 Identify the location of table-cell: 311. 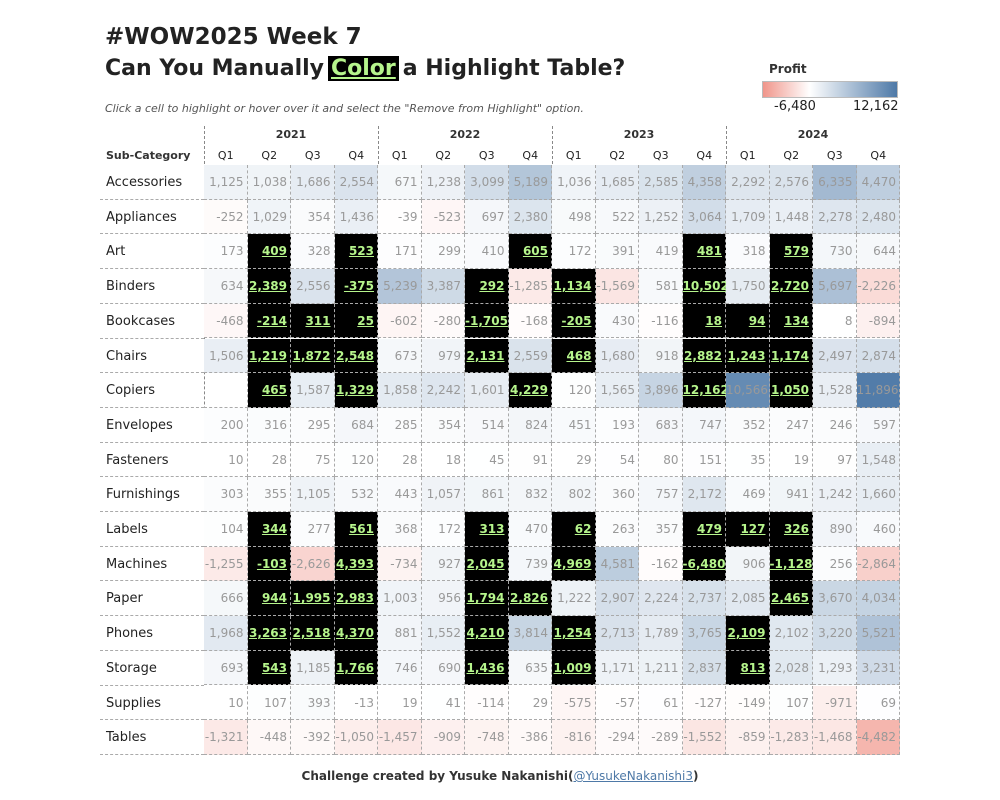
(313, 321).